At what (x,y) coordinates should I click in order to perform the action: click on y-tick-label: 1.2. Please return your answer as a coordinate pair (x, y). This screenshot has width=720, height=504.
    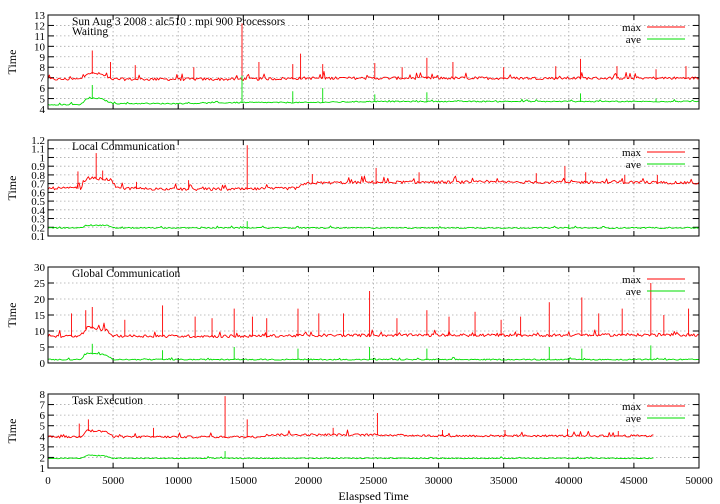
    Looking at the image, I should click on (38, 141).